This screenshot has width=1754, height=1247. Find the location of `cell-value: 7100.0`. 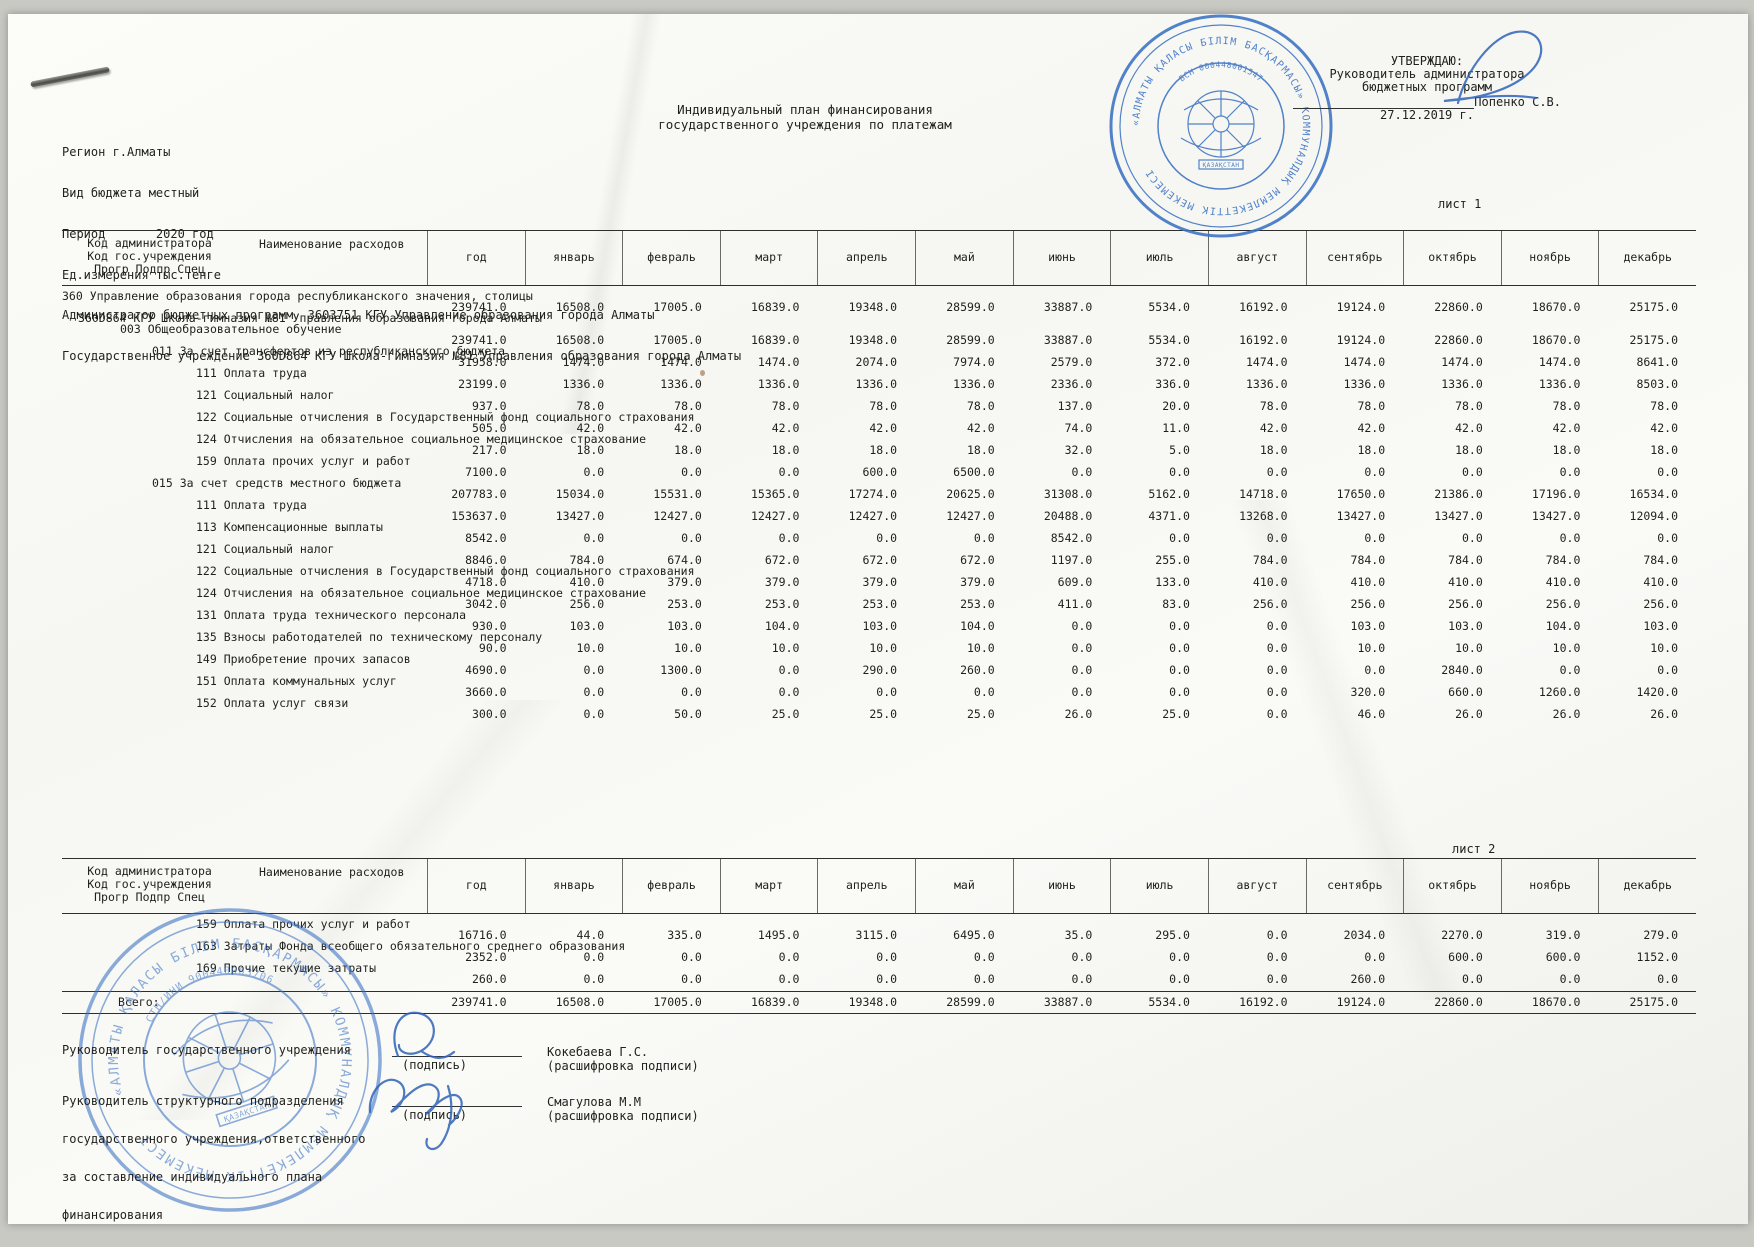

cell-value: 7100.0 is located at coordinates (486, 472).